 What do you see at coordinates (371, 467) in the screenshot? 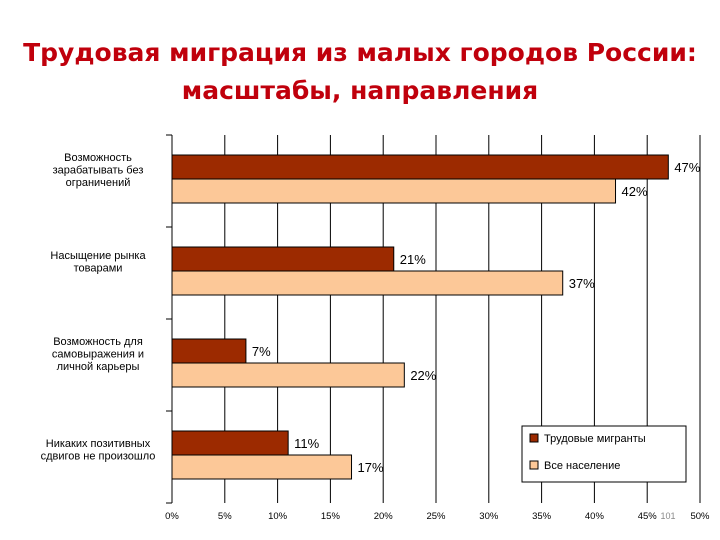
I see `data-label: 17%` at bounding box center [371, 467].